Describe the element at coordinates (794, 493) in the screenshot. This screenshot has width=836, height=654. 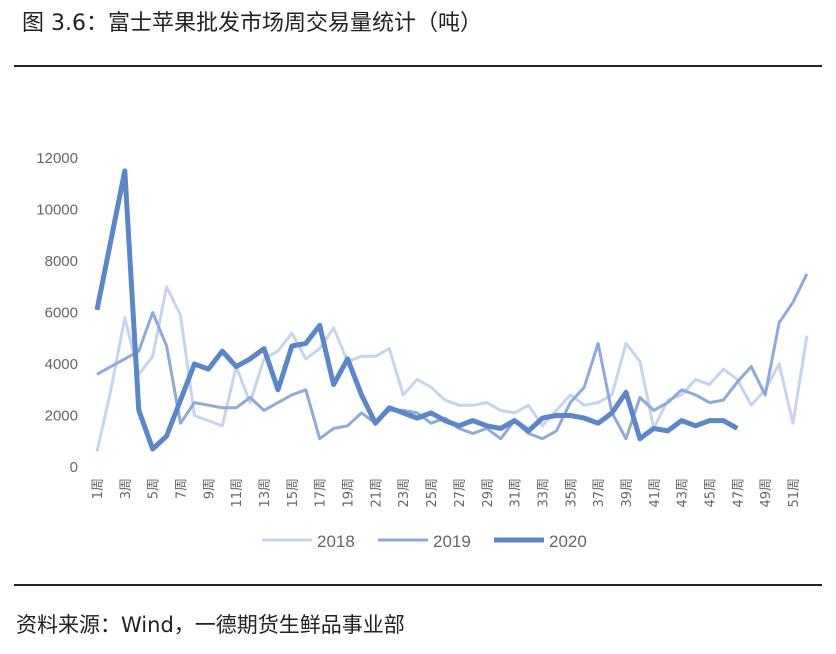
I see `x-tick-label: 51周` at that location.